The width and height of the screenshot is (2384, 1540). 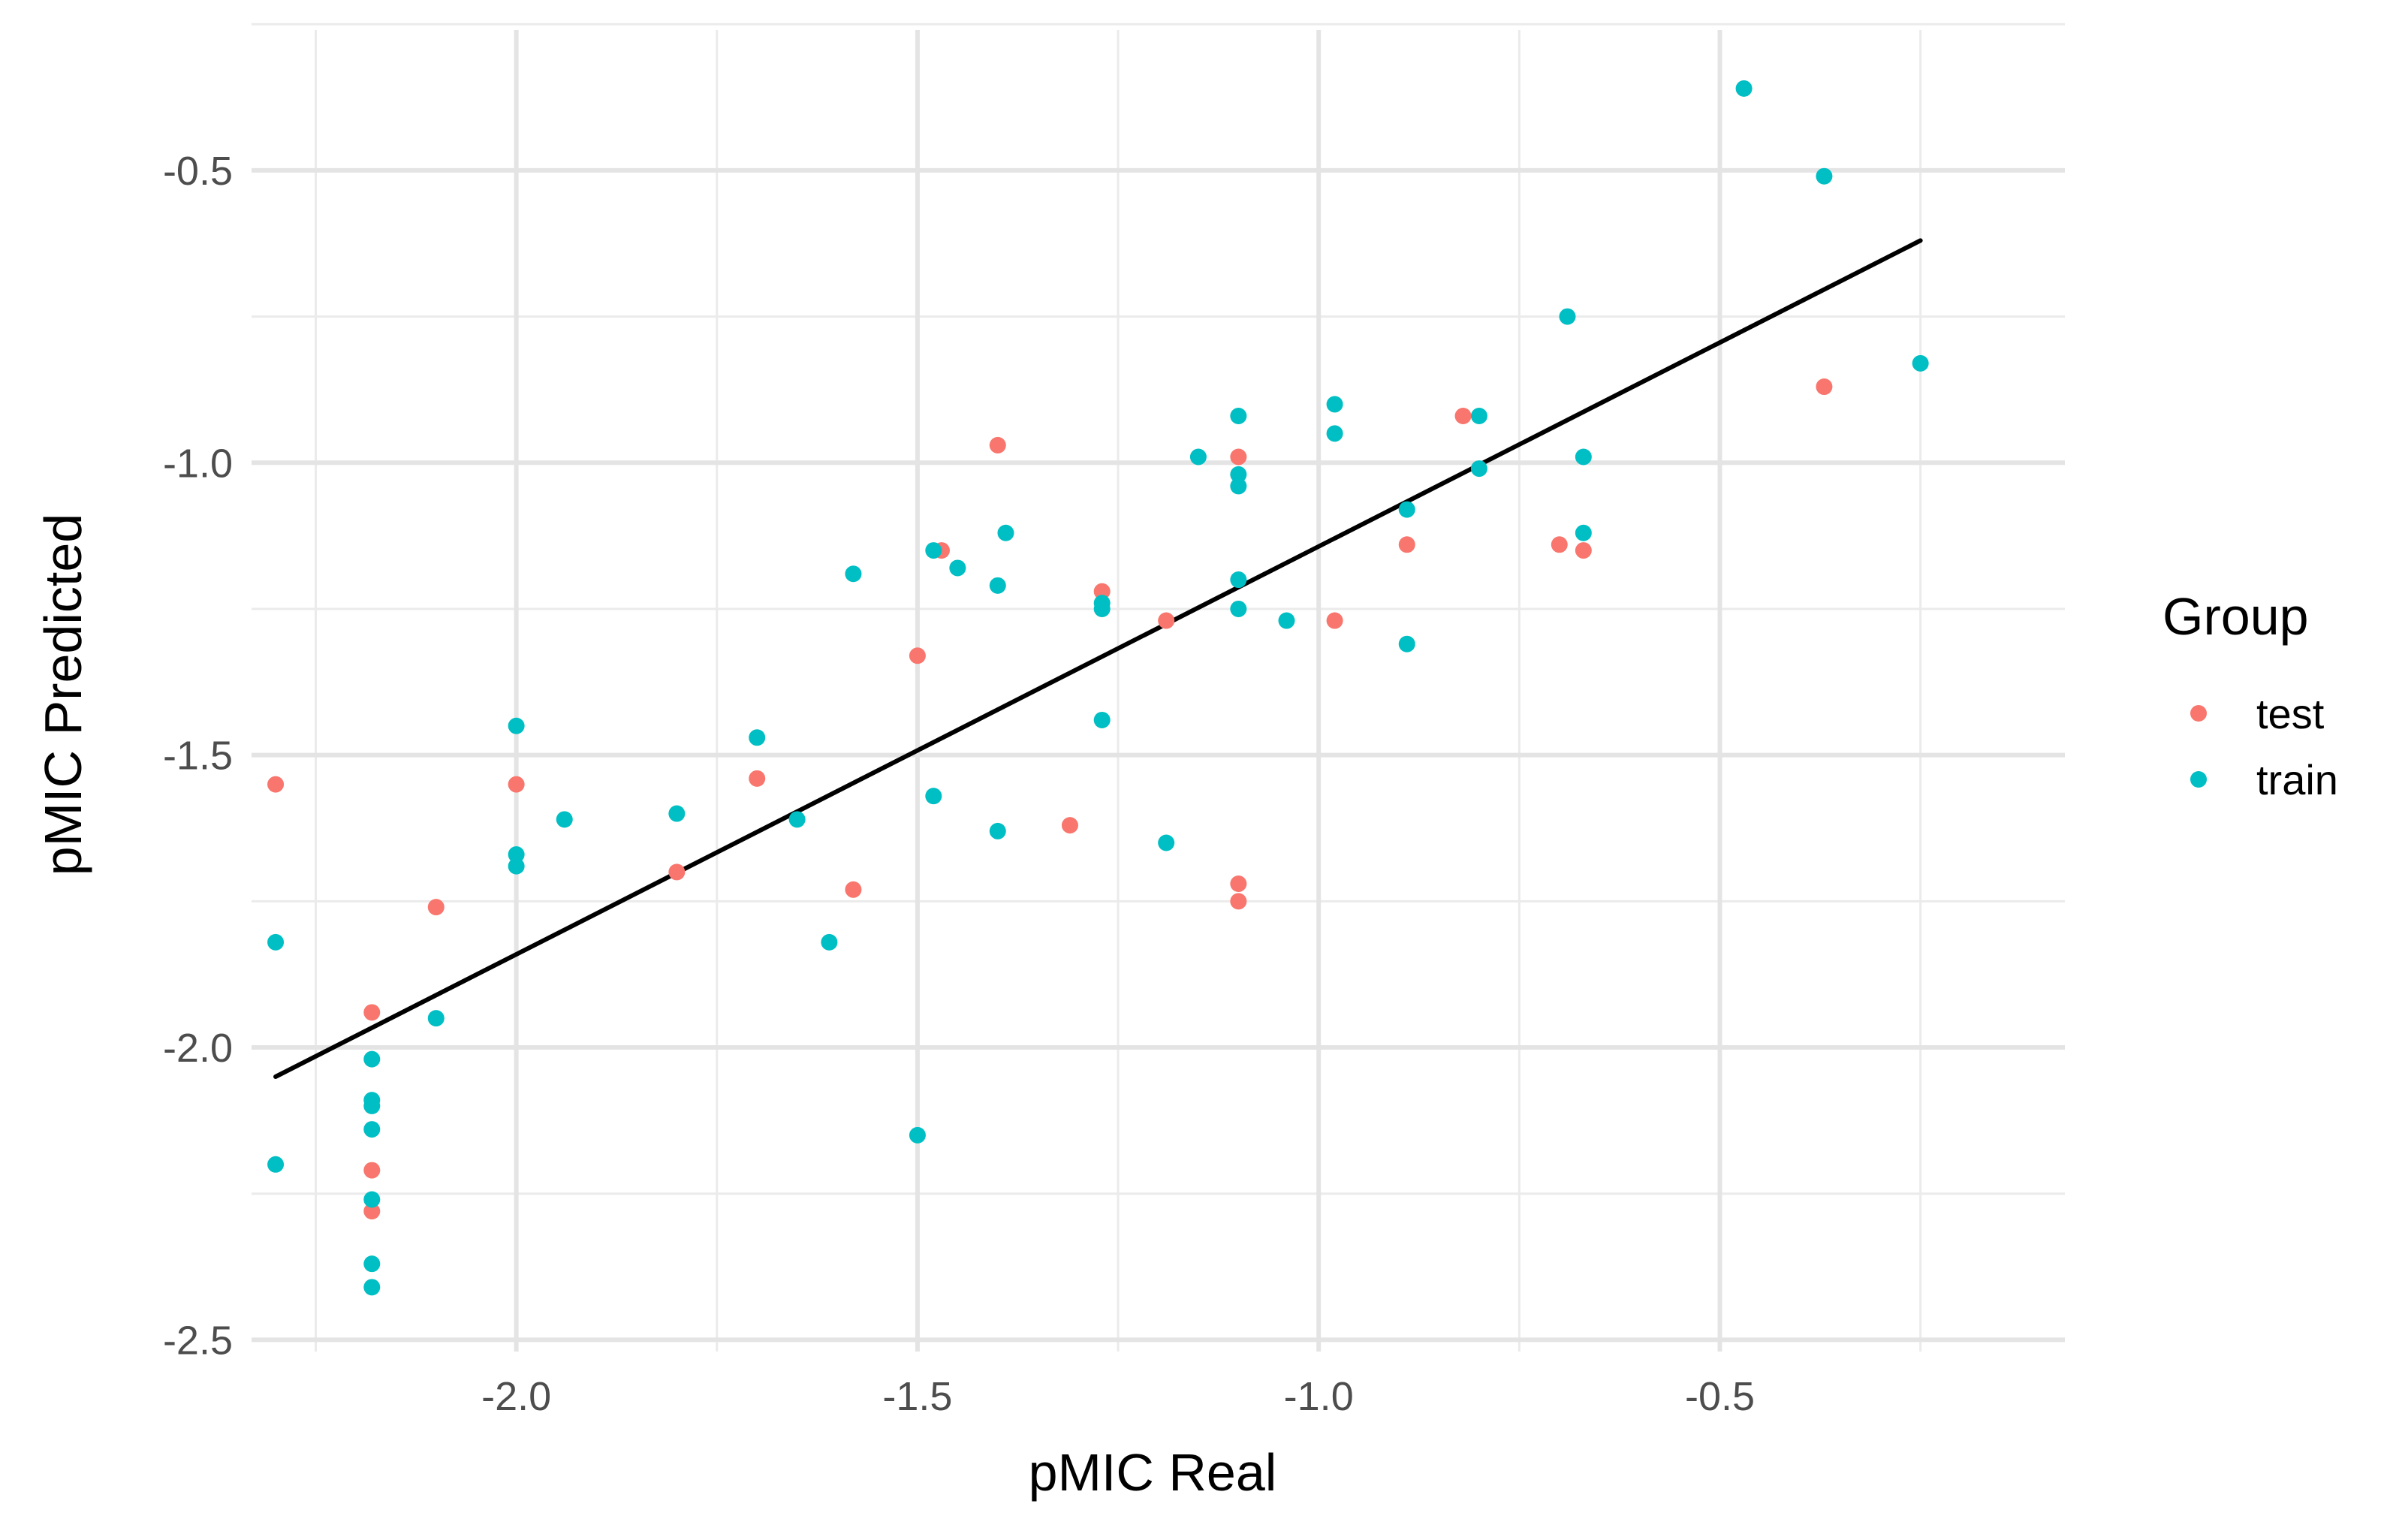 I want to click on y-axis-title: pMIC Predicted, so click(x=63, y=694).